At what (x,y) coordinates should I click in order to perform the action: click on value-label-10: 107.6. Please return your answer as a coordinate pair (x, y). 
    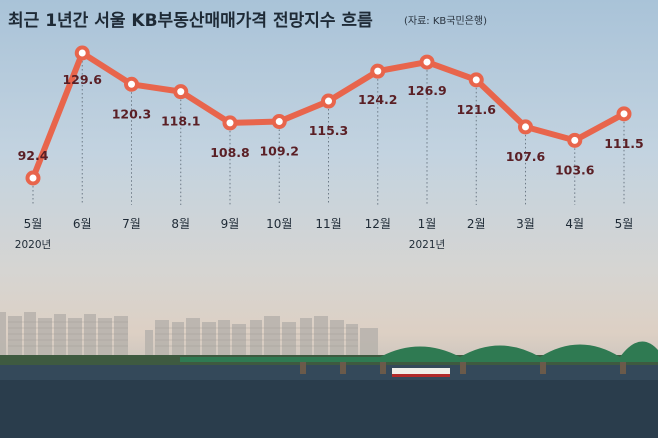
    Looking at the image, I should click on (526, 156).